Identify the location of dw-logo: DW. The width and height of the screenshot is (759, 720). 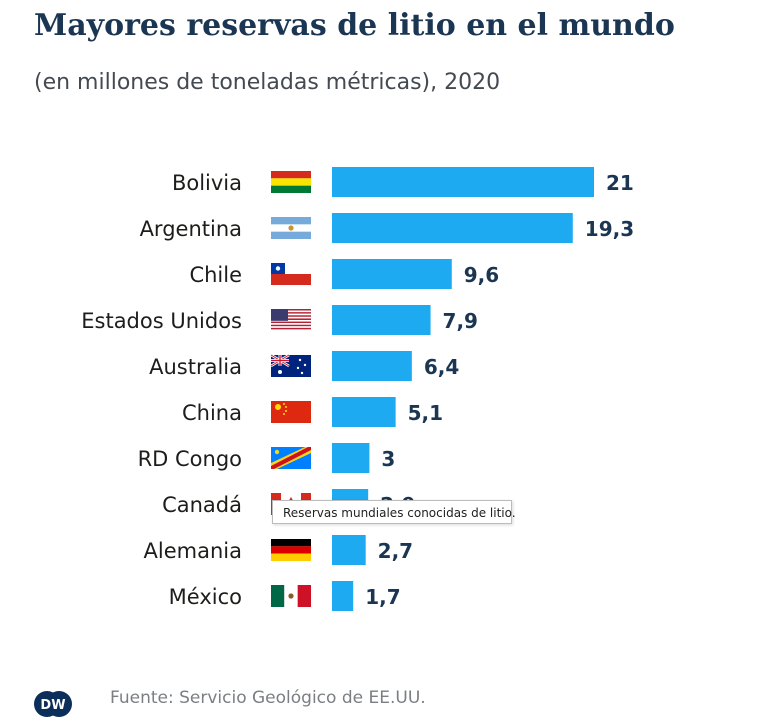
(53, 704).